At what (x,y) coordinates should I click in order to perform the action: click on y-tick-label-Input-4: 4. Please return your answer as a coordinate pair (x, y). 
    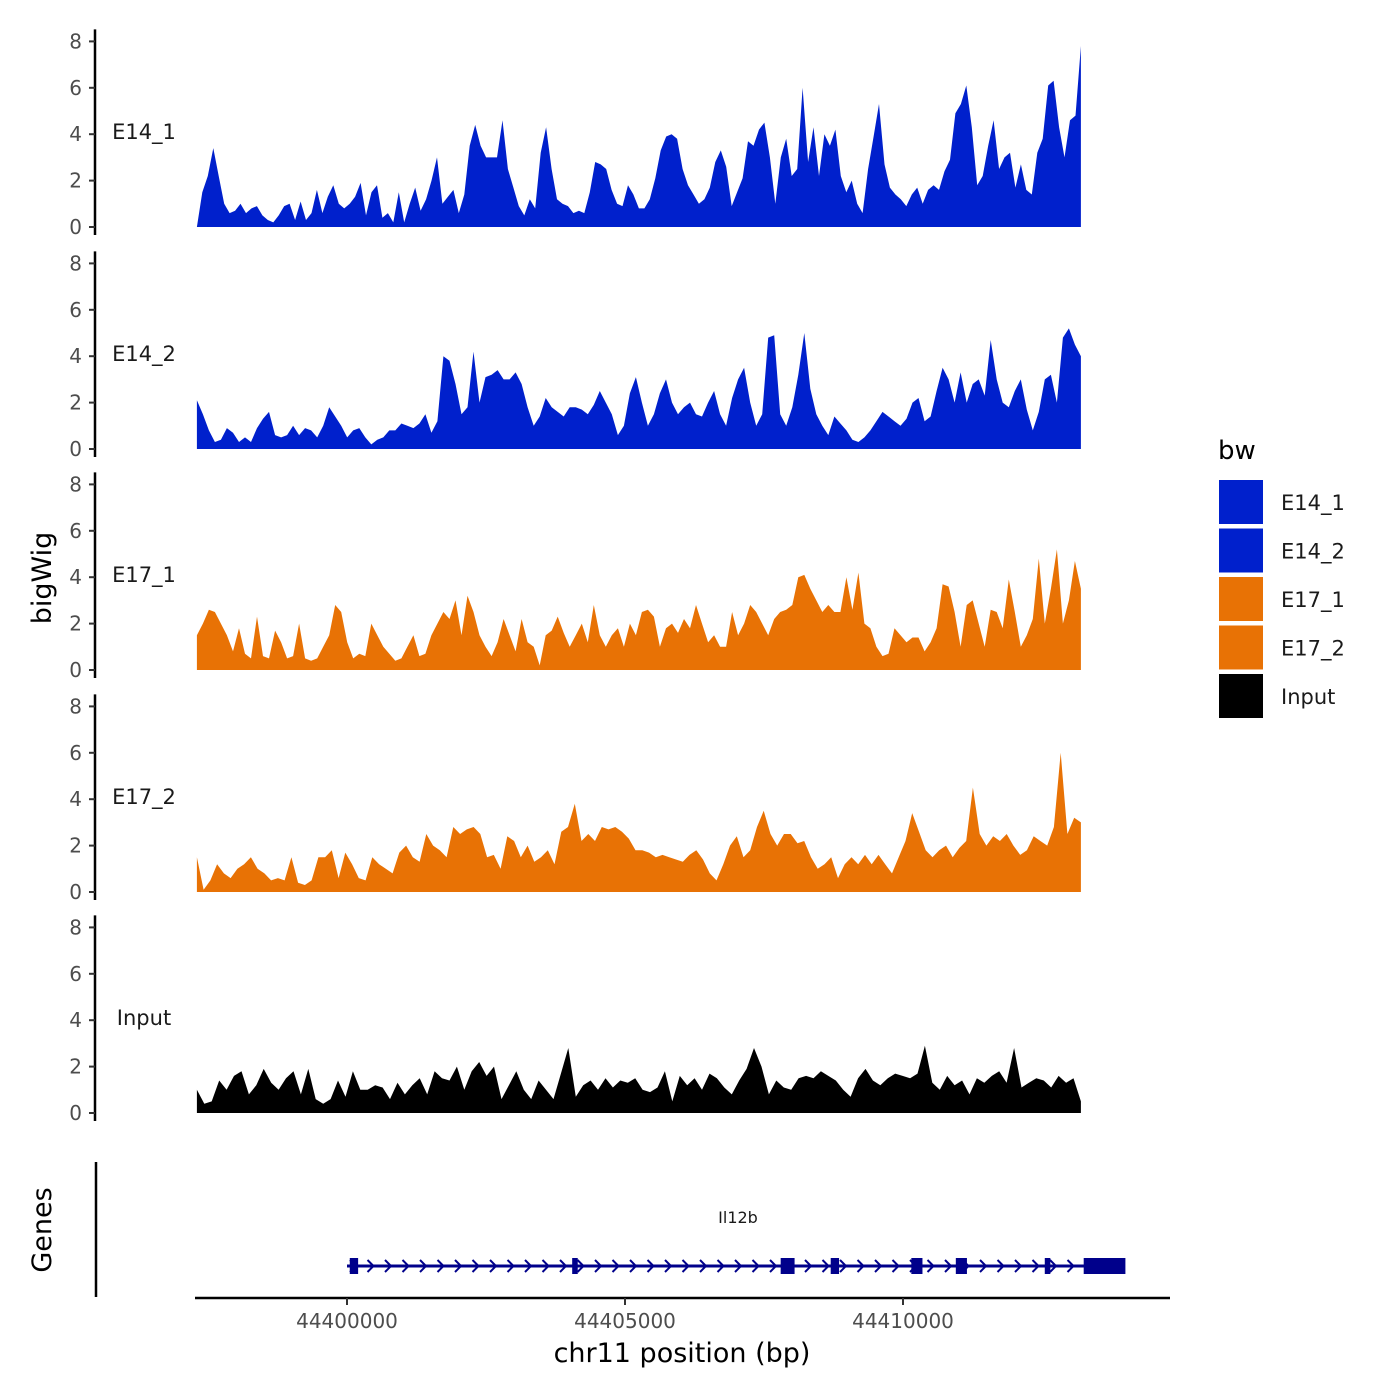
    Looking at the image, I should click on (75, 1020).